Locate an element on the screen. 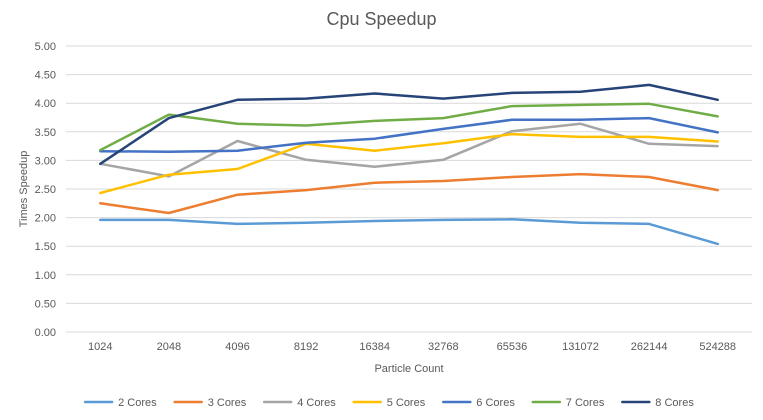 The image size is (763, 420). legend-item: 7 Cores is located at coordinates (568, 403).